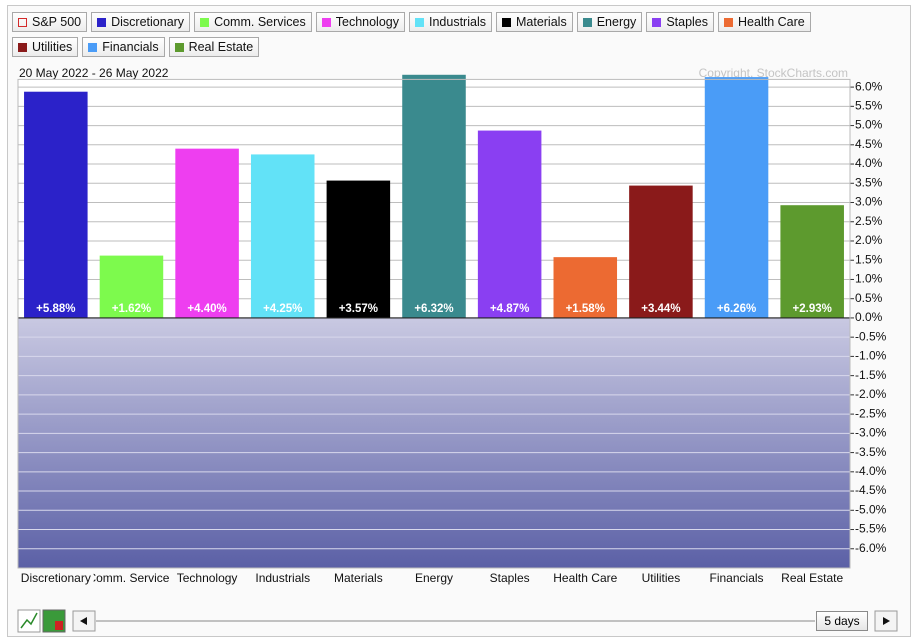 The image size is (920, 643). I want to click on legend-label: Discretionary, so click(148, 22).